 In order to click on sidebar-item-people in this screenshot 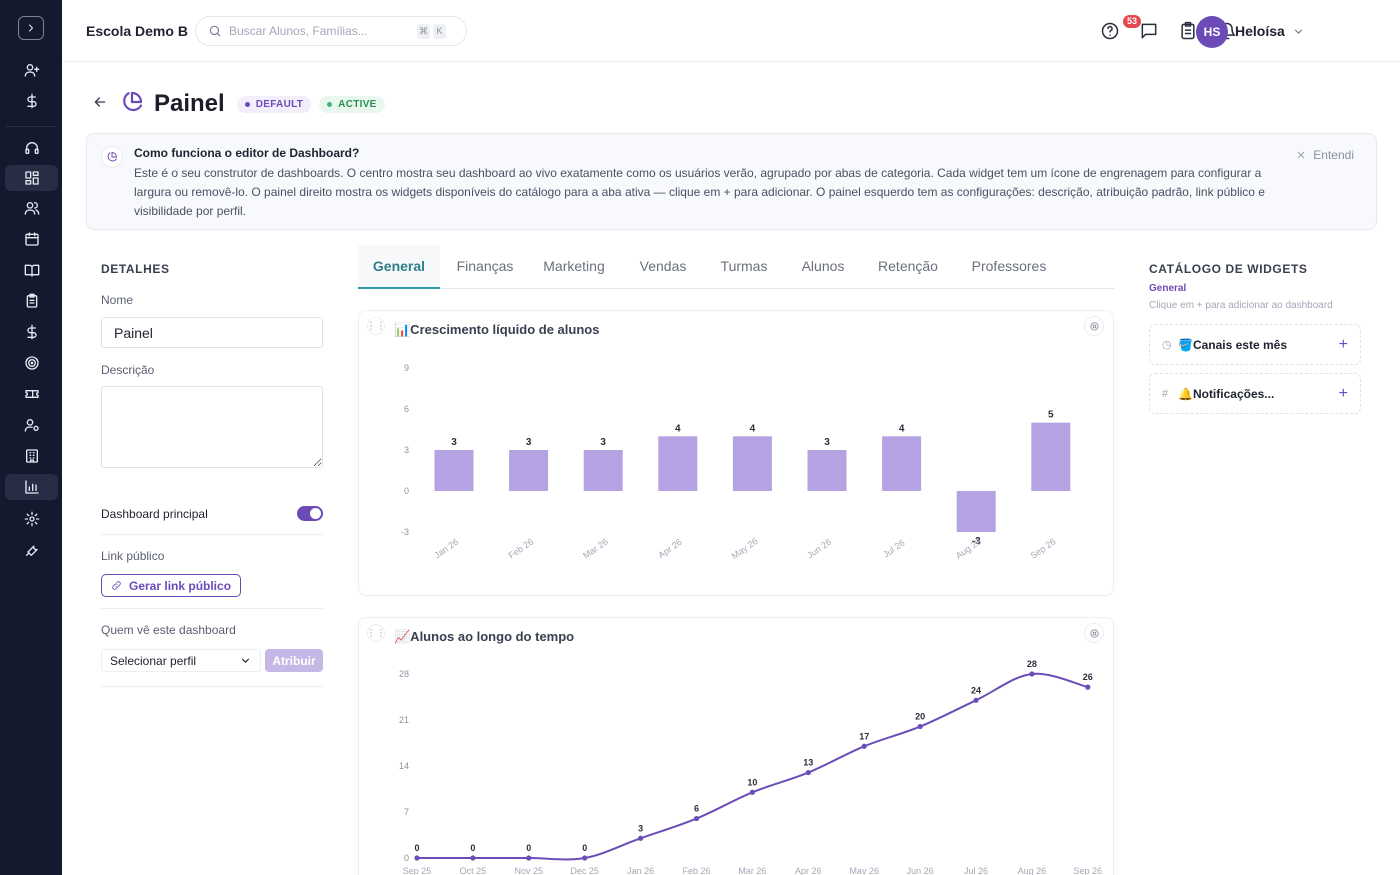, I will do `click(31, 208)`.